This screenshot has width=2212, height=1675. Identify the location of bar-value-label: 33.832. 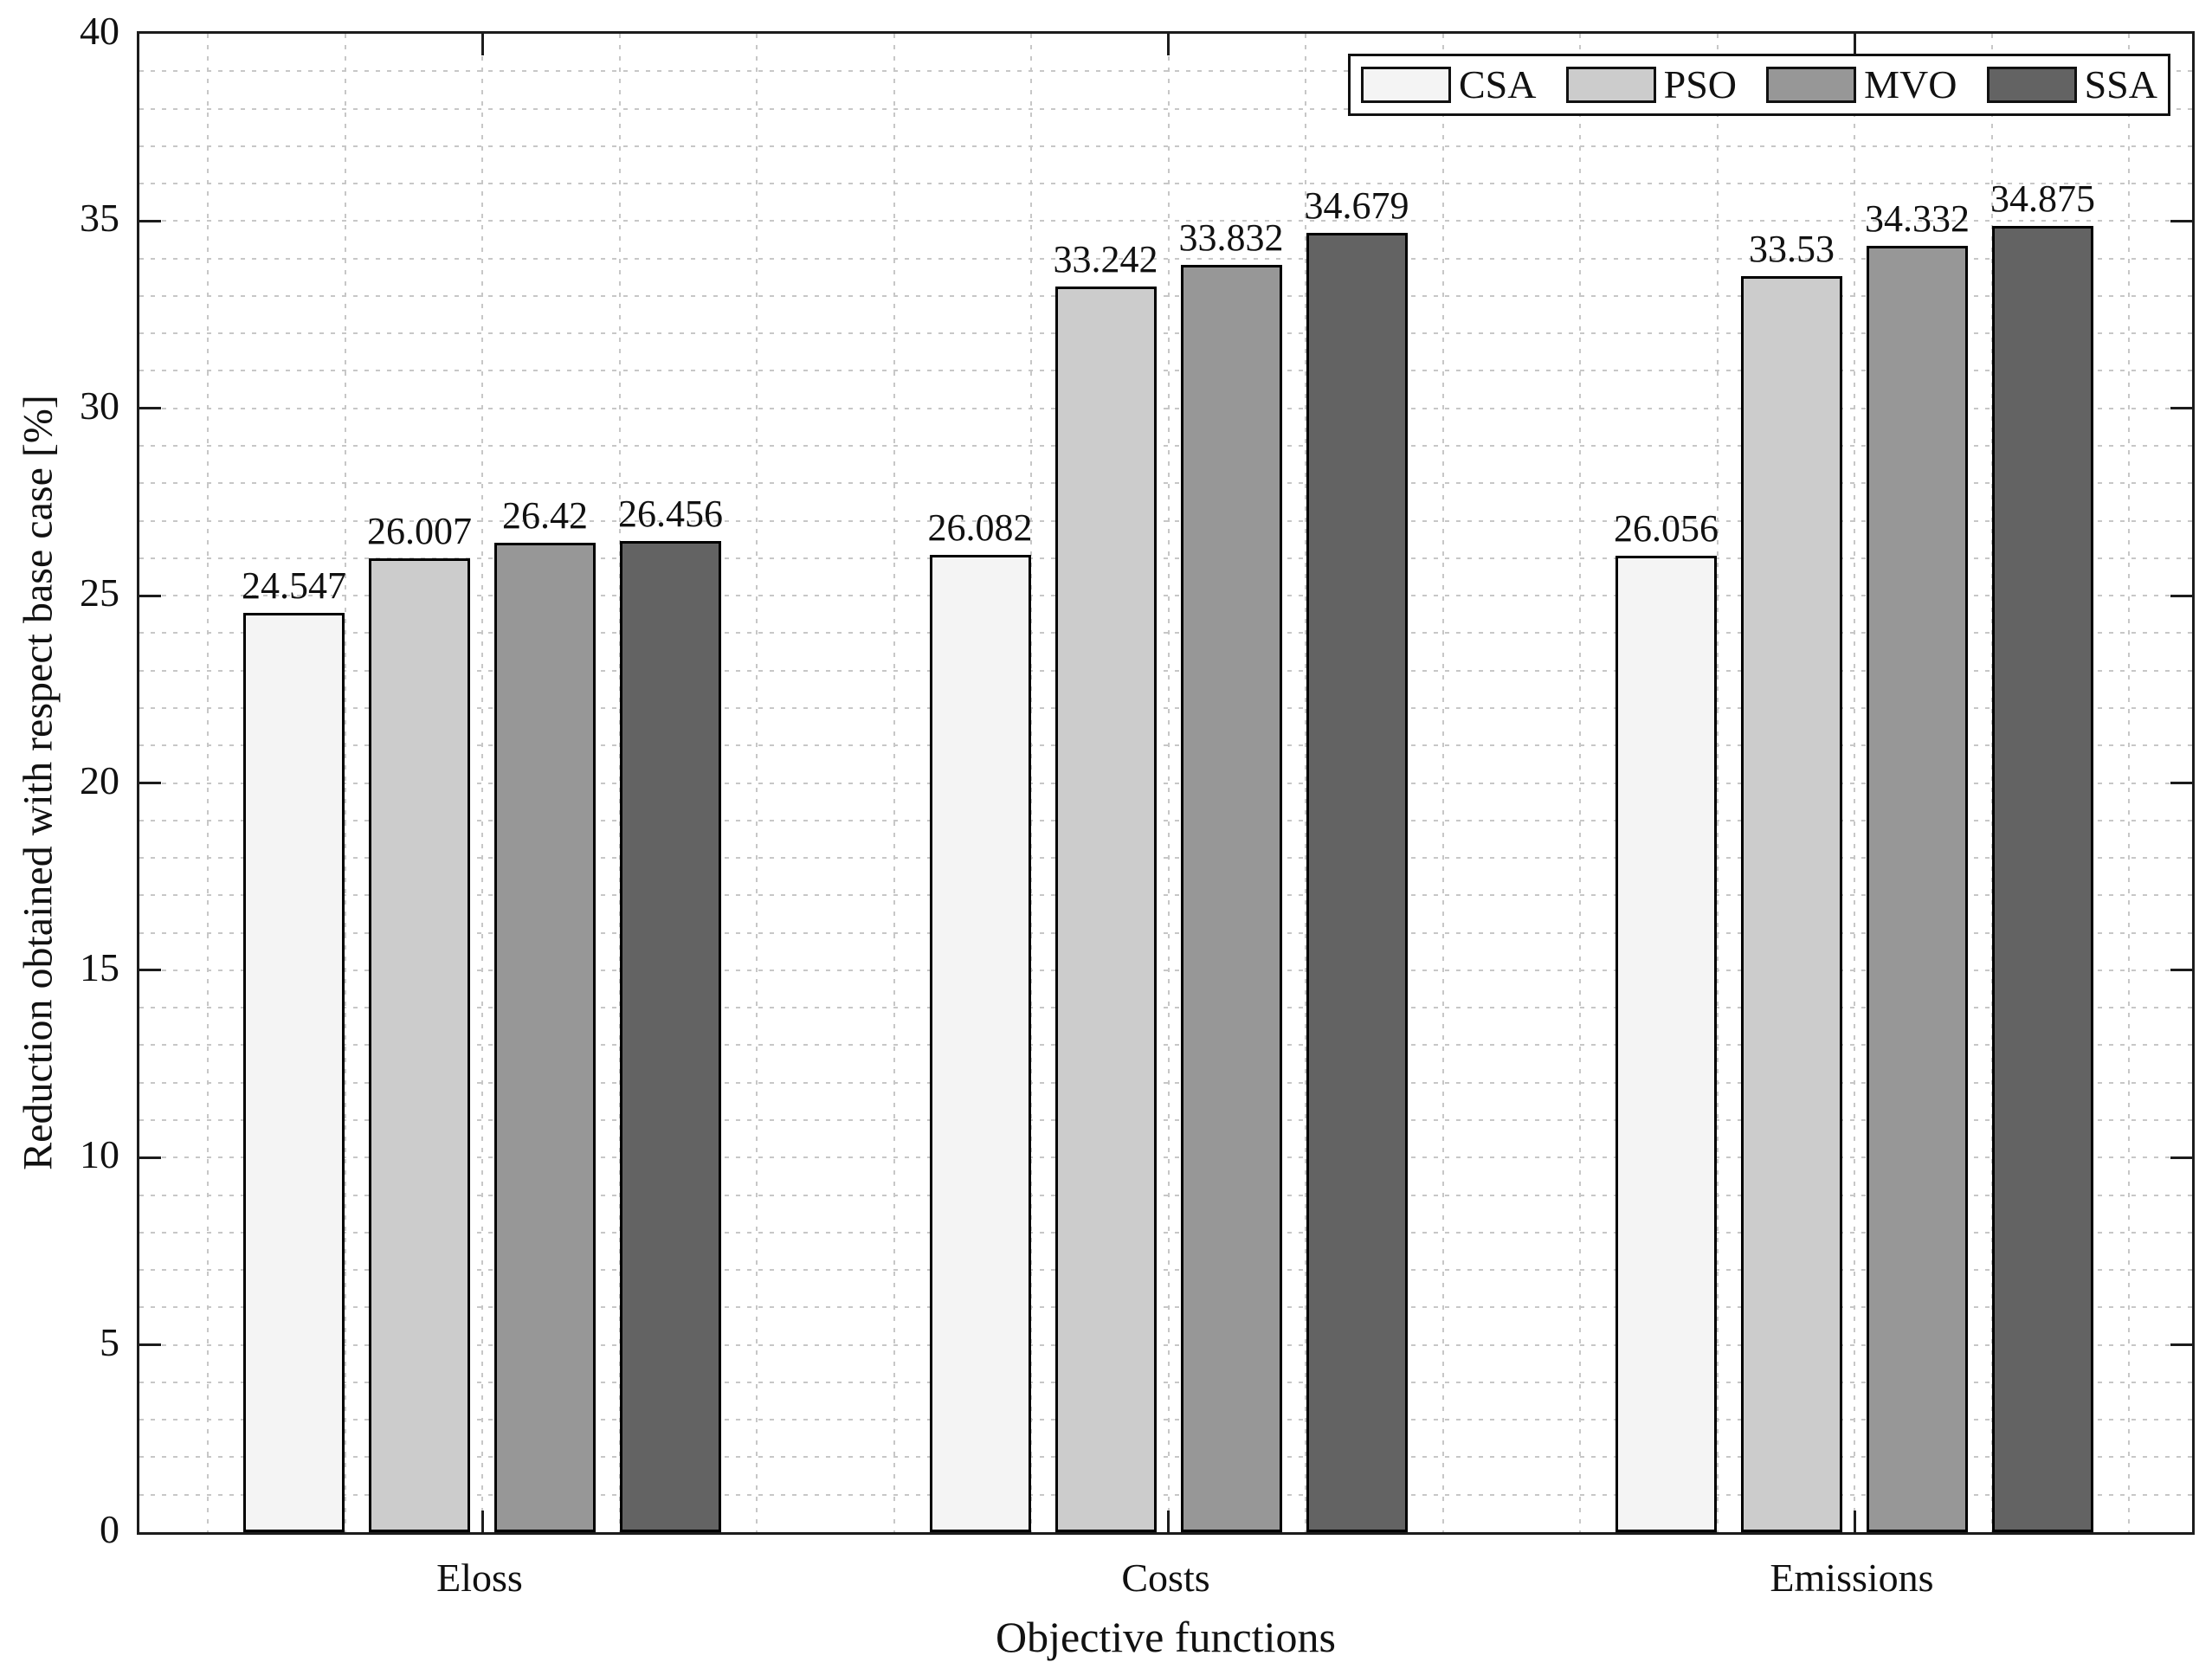
(1231, 237).